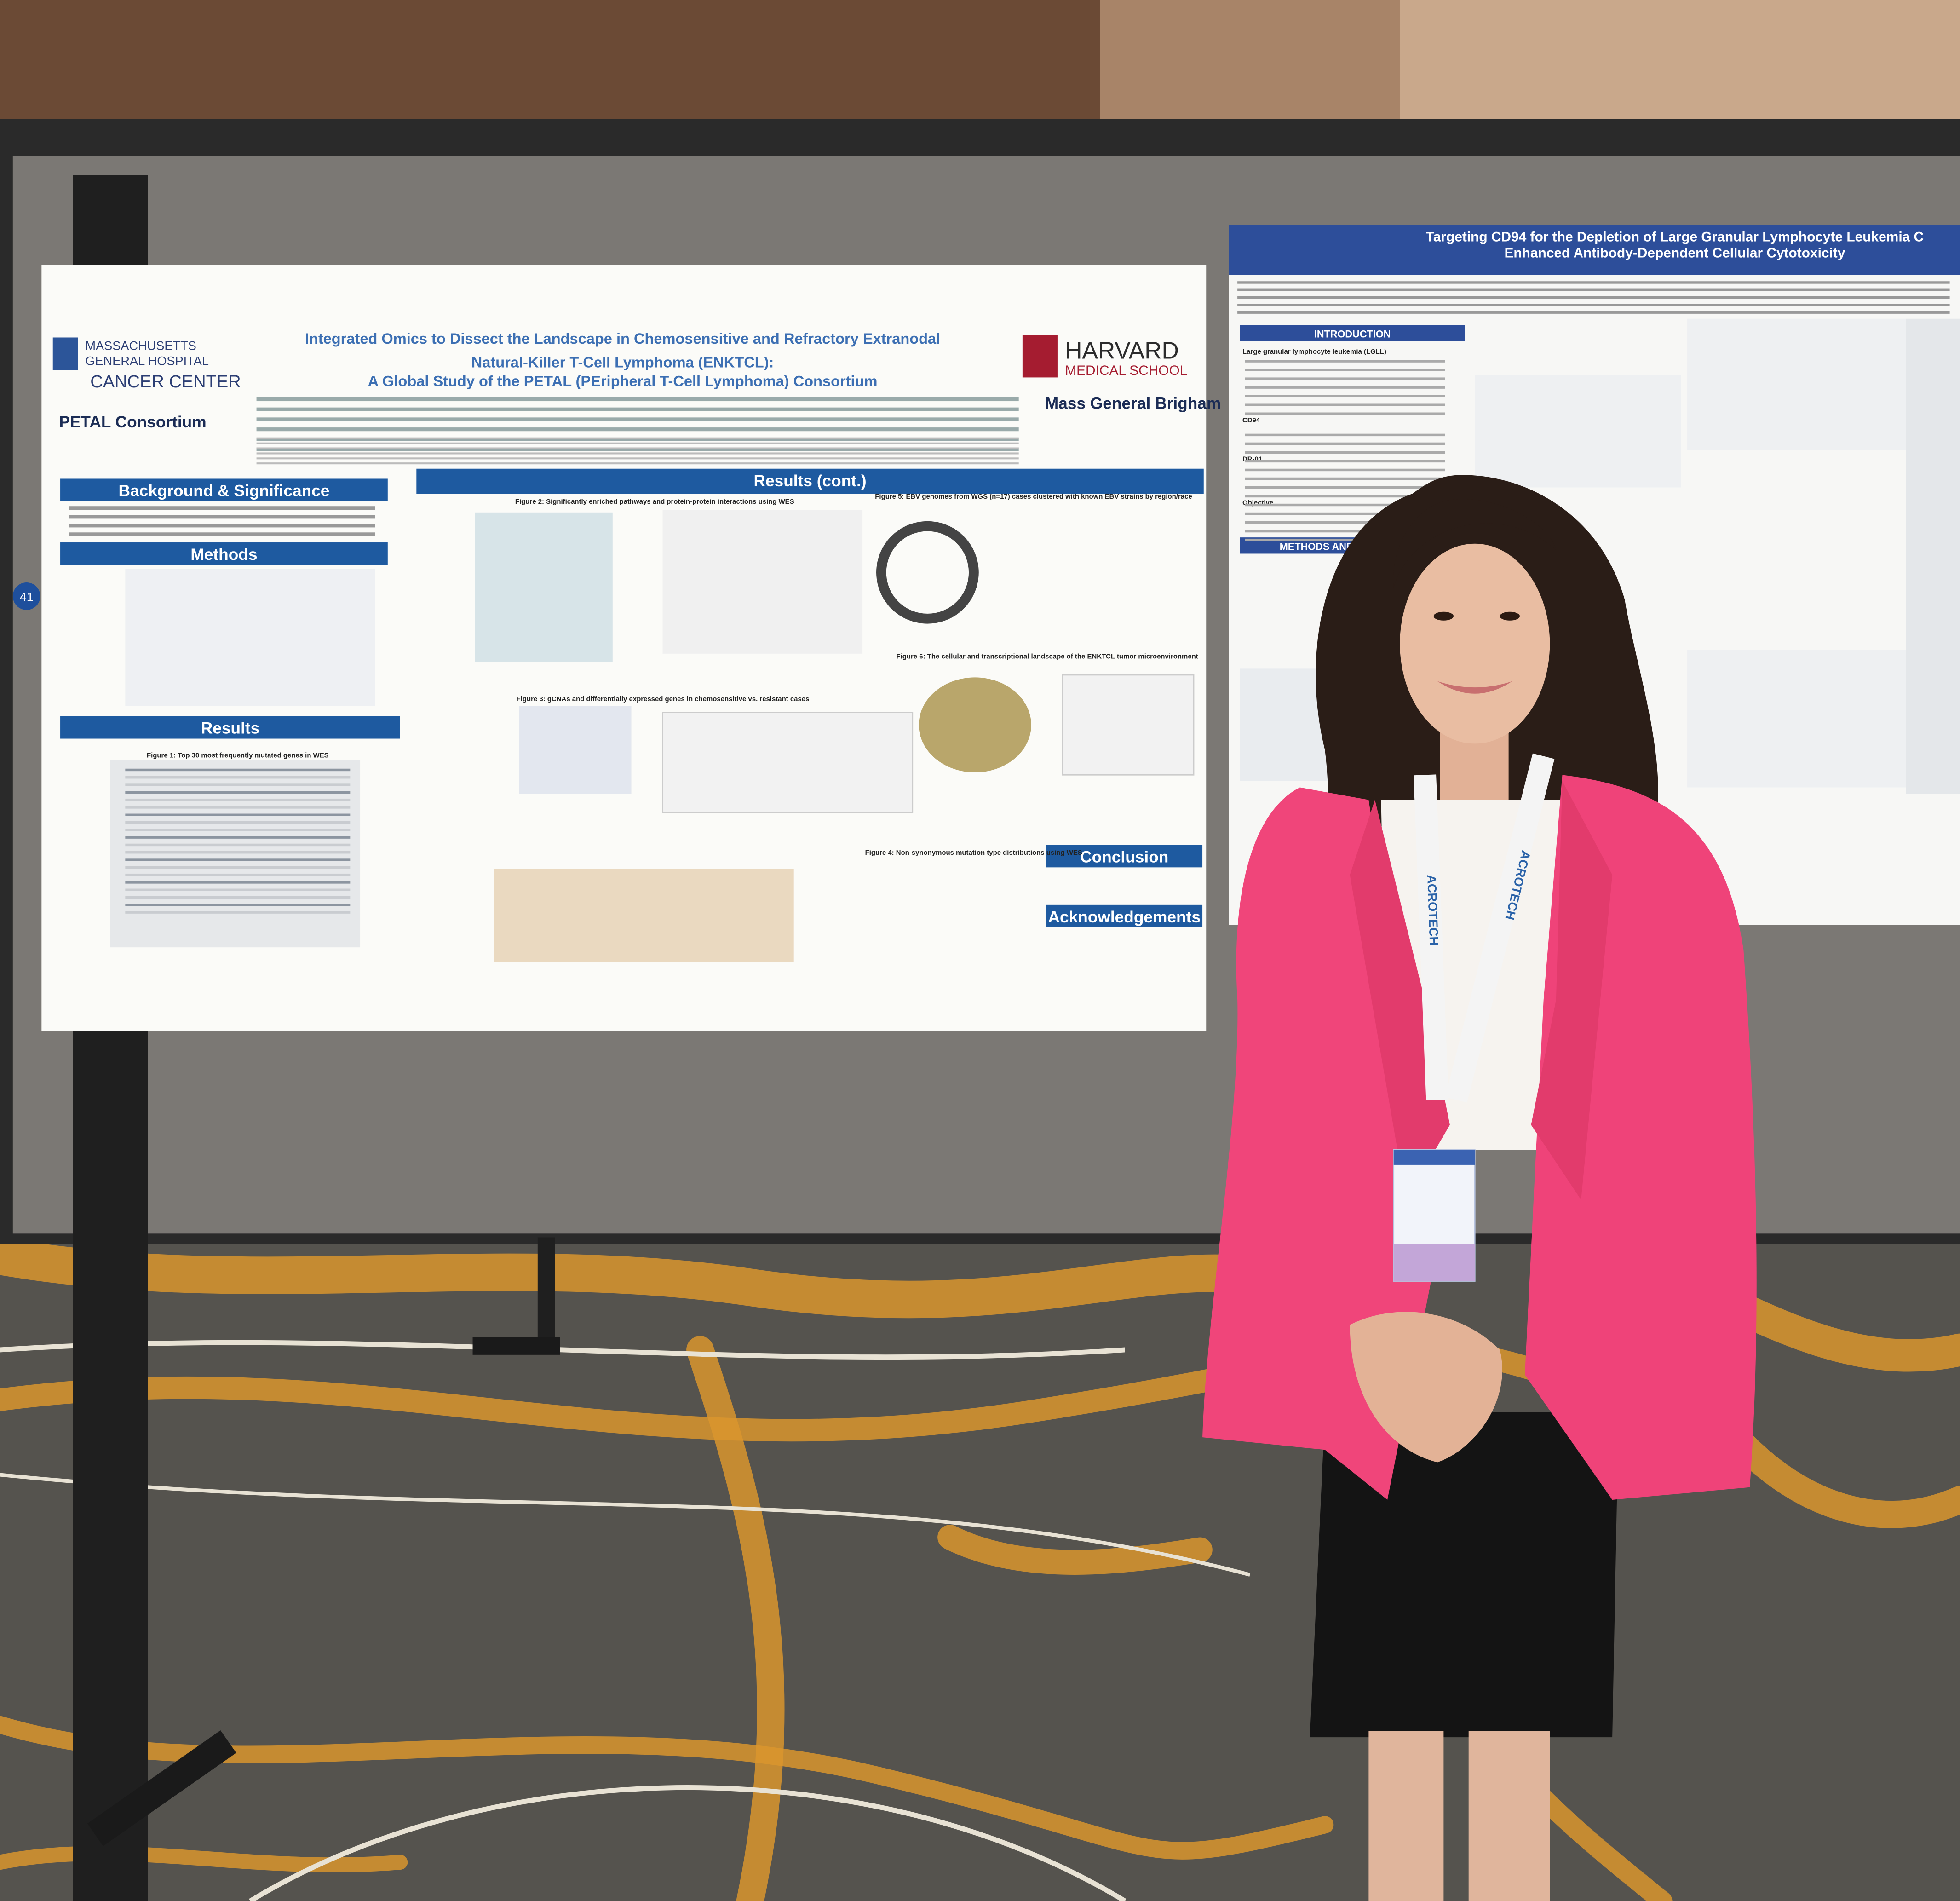 This screenshot has height=1901, width=1960. Describe the element at coordinates (1122, 350) in the screenshot. I see `logo-text: HARVARD` at that location.